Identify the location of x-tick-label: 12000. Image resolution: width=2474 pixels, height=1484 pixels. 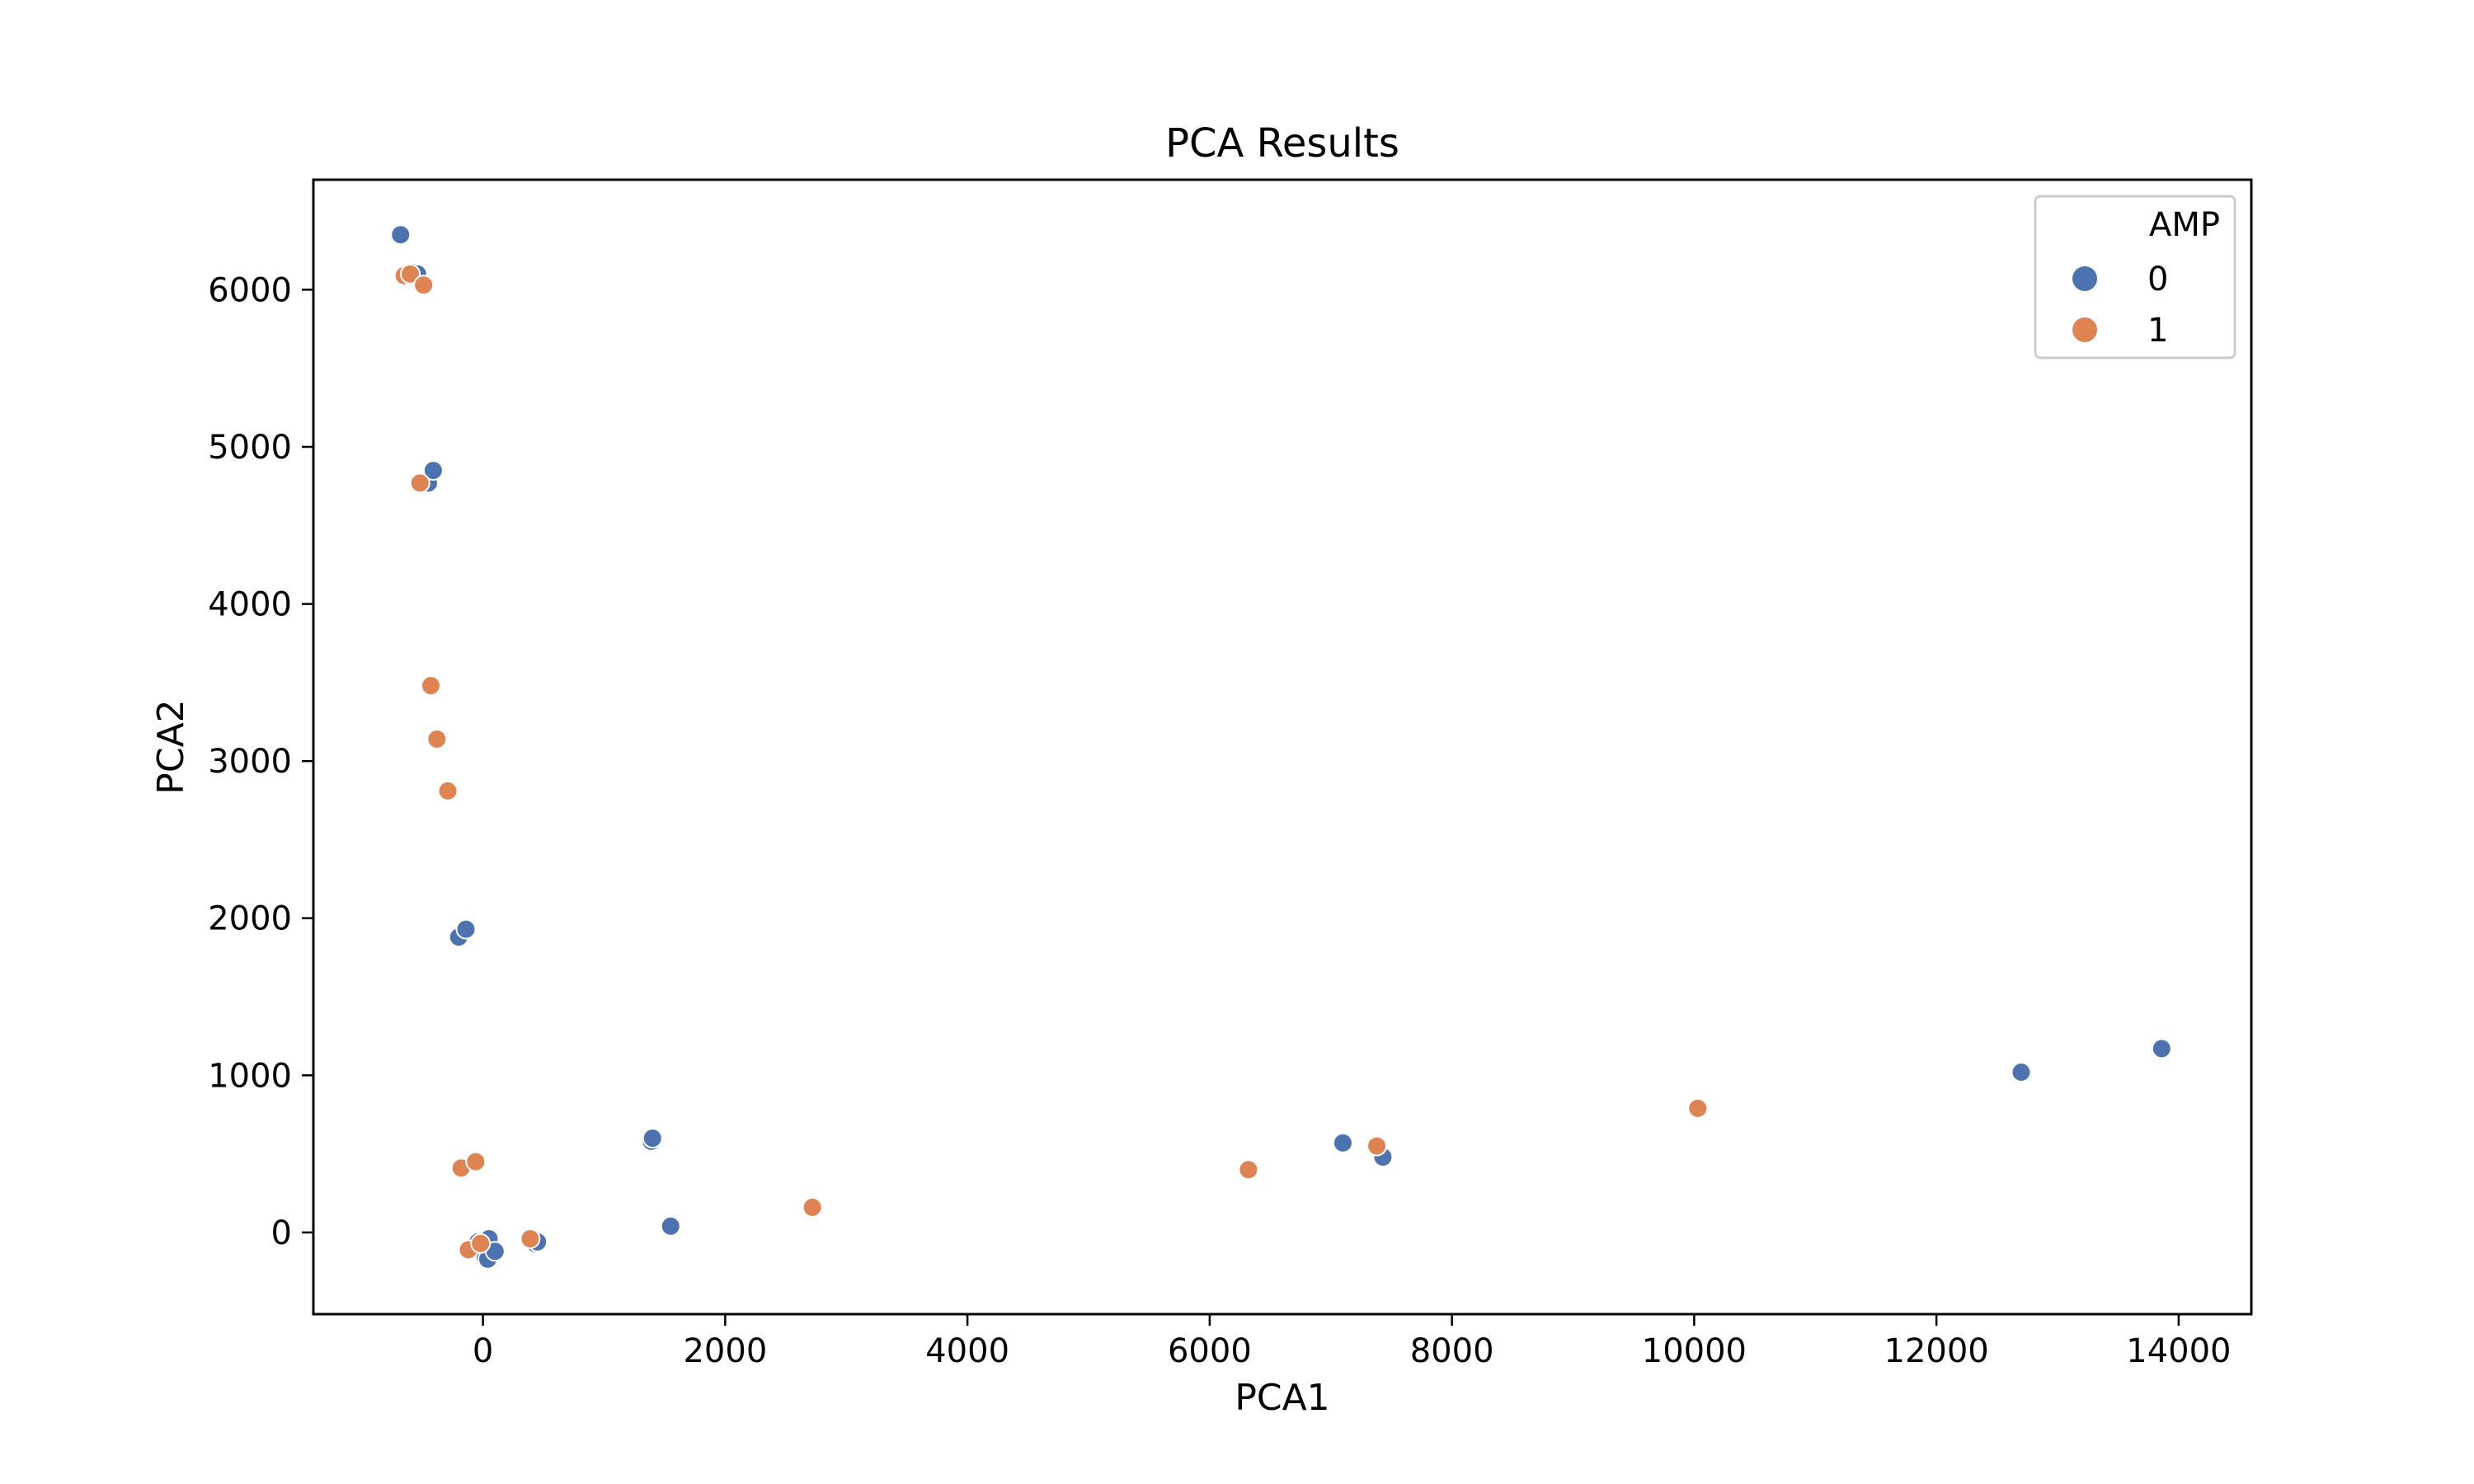
(1936, 1351).